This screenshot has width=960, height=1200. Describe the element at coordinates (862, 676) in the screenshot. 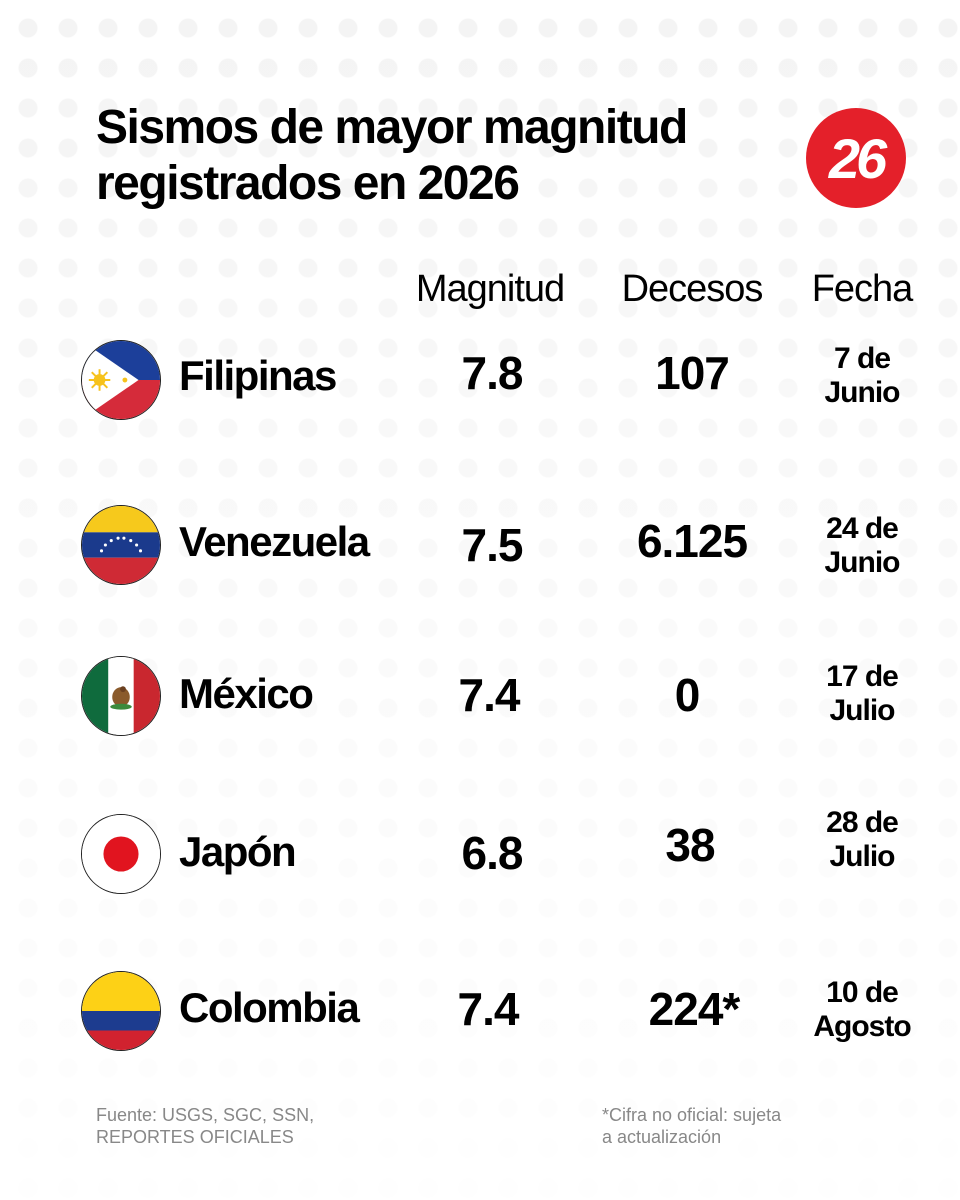

I see `date-day: 17 de` at that location.